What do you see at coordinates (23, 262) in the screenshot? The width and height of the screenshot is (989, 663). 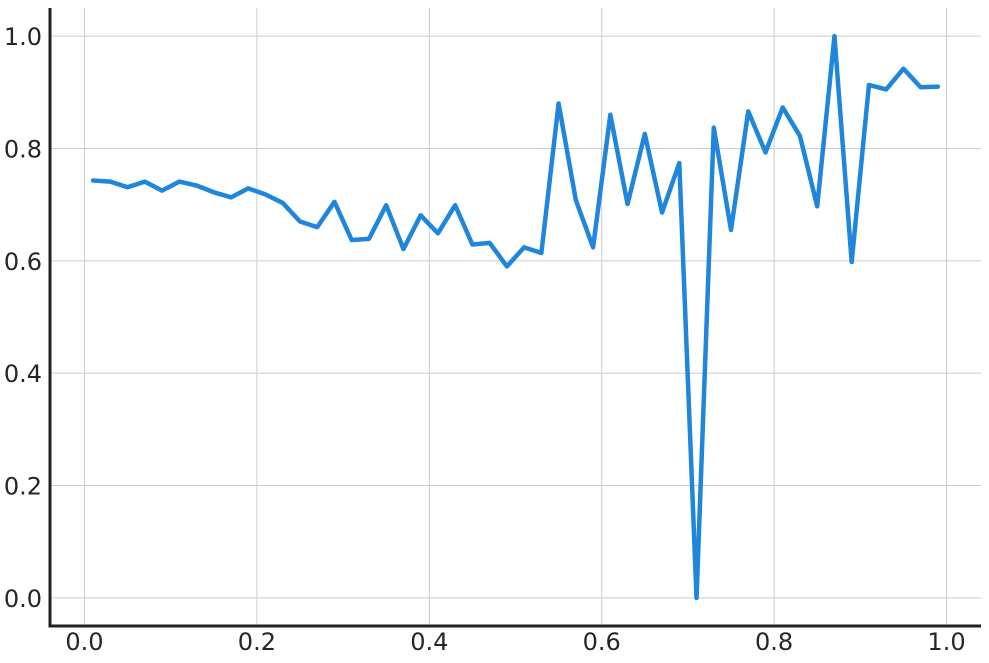 I see `y-tick-label: 0.6` at bounding box center [23, 262].